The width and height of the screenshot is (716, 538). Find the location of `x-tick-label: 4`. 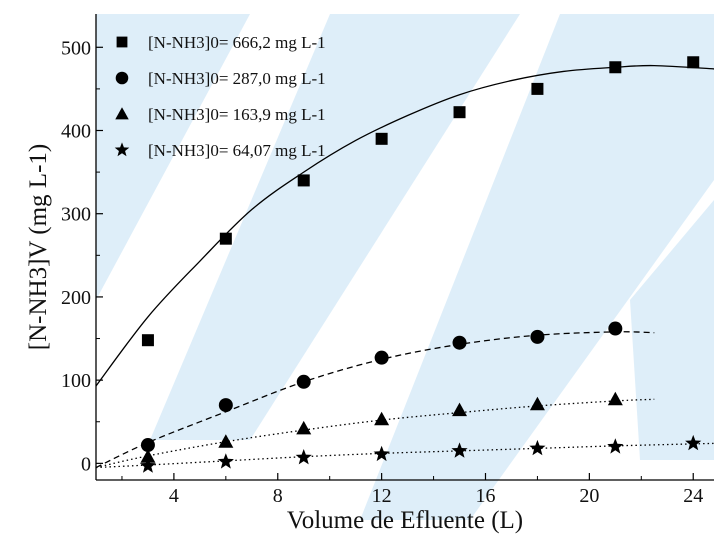

x-tick-label: 4 is located at coordinates (174, 496).